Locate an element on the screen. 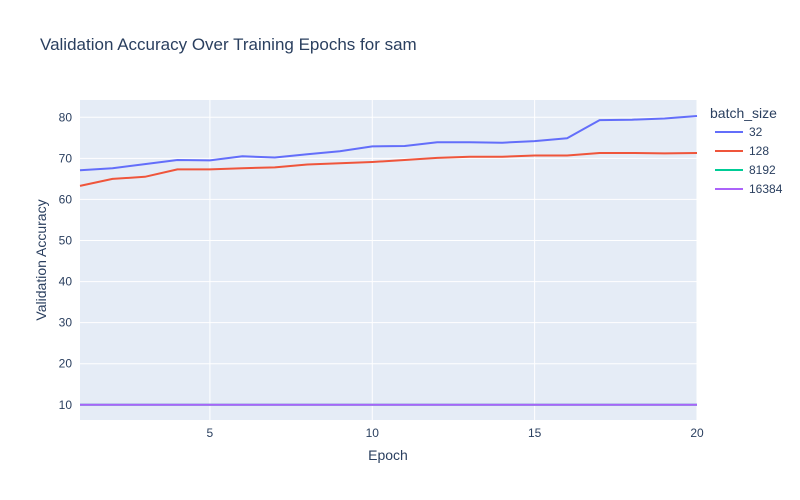  legend-label-128: 128 is located at coordinates (759, 151).